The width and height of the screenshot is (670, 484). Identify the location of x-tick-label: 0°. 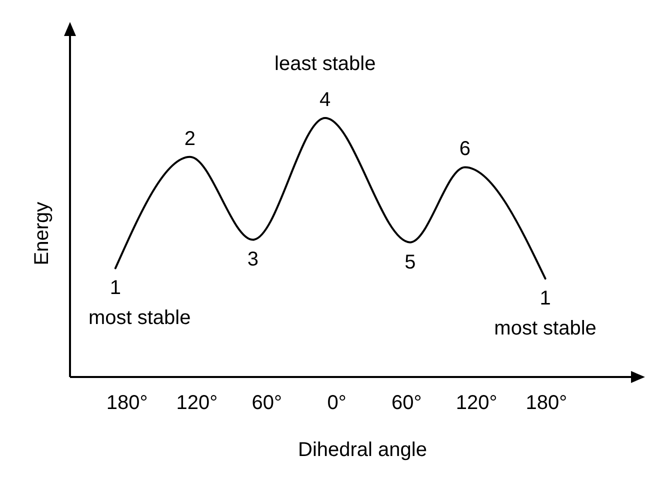
(336, 403).